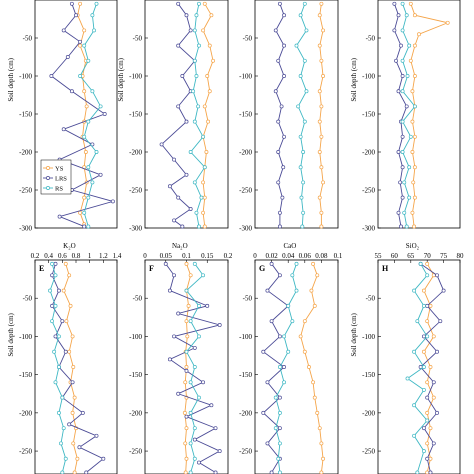 The height and width of the screenshot is (474, 474). I want to click on panel-title: K₂O, so click(69, 246).